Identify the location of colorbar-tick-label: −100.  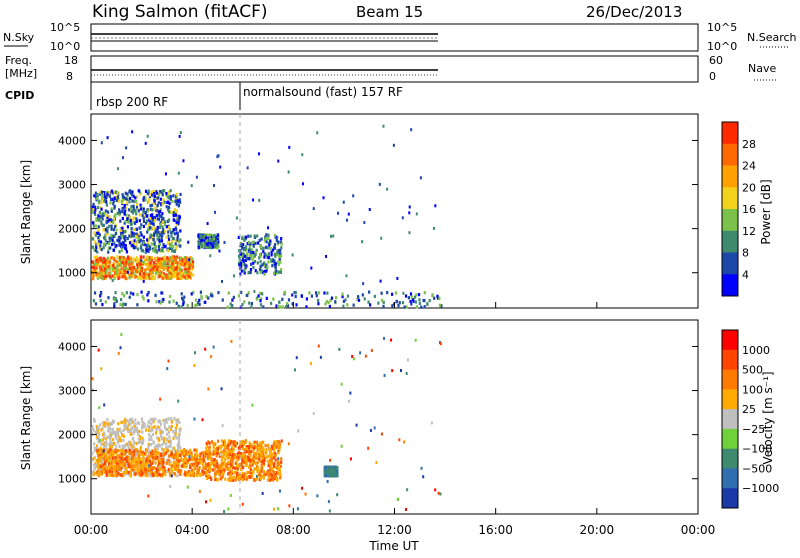
(757, 449).